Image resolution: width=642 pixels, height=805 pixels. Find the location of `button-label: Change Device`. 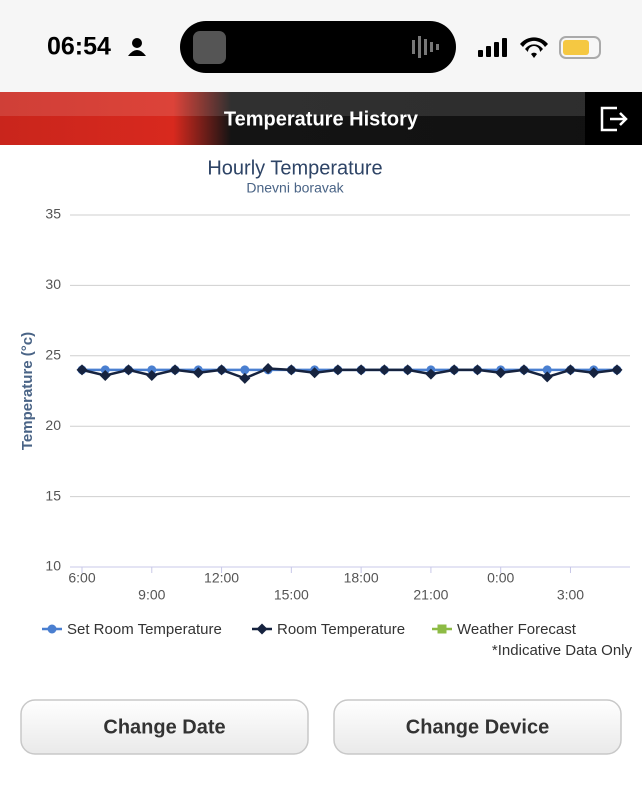

button-label: Change Device is located at coordinates (477, 727).